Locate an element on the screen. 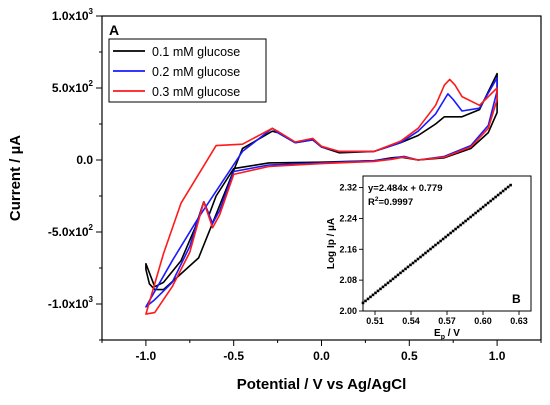 The image size is (550, 405). inset-x-axis-label: Ep / V is located at coordinates (447, 334).